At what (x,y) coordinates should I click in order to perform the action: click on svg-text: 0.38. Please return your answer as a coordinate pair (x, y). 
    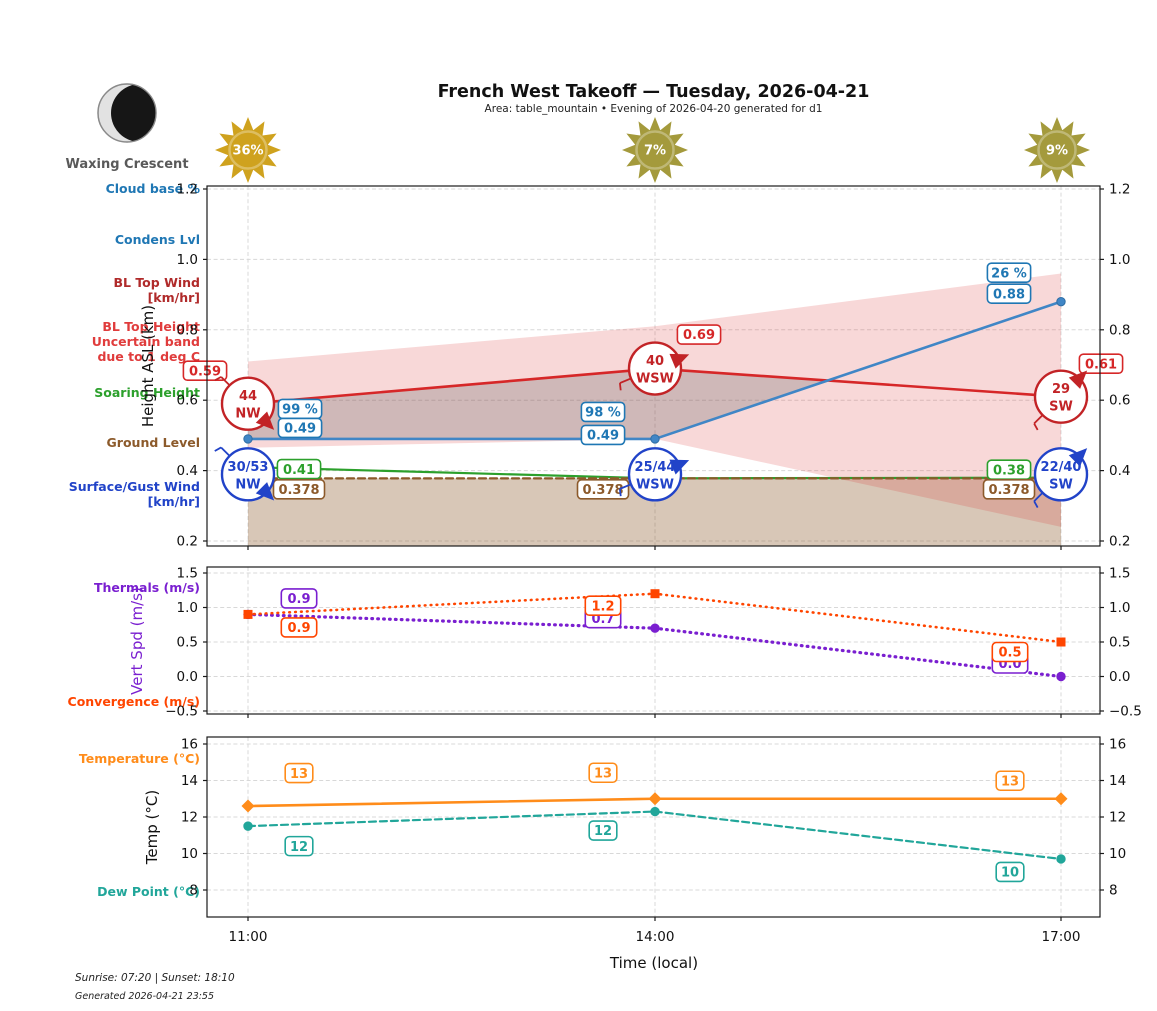
    Looking at the image, I should click on (1009, 470).